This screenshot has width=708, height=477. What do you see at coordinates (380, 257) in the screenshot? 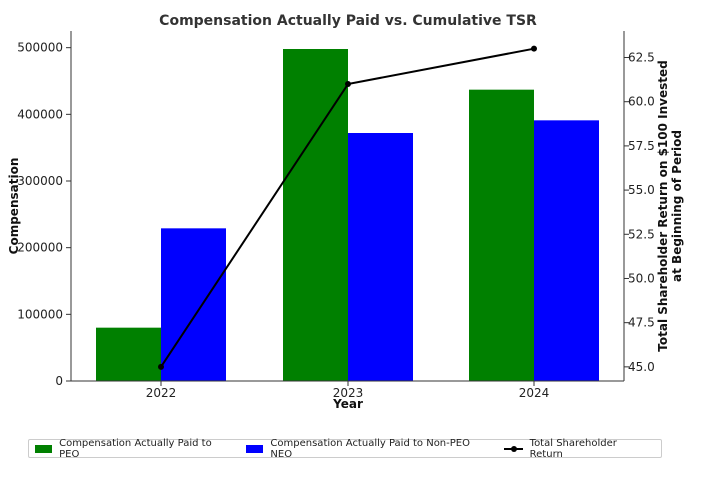
I see `bar-non-peo-2023` at bounding box center [380, 257].